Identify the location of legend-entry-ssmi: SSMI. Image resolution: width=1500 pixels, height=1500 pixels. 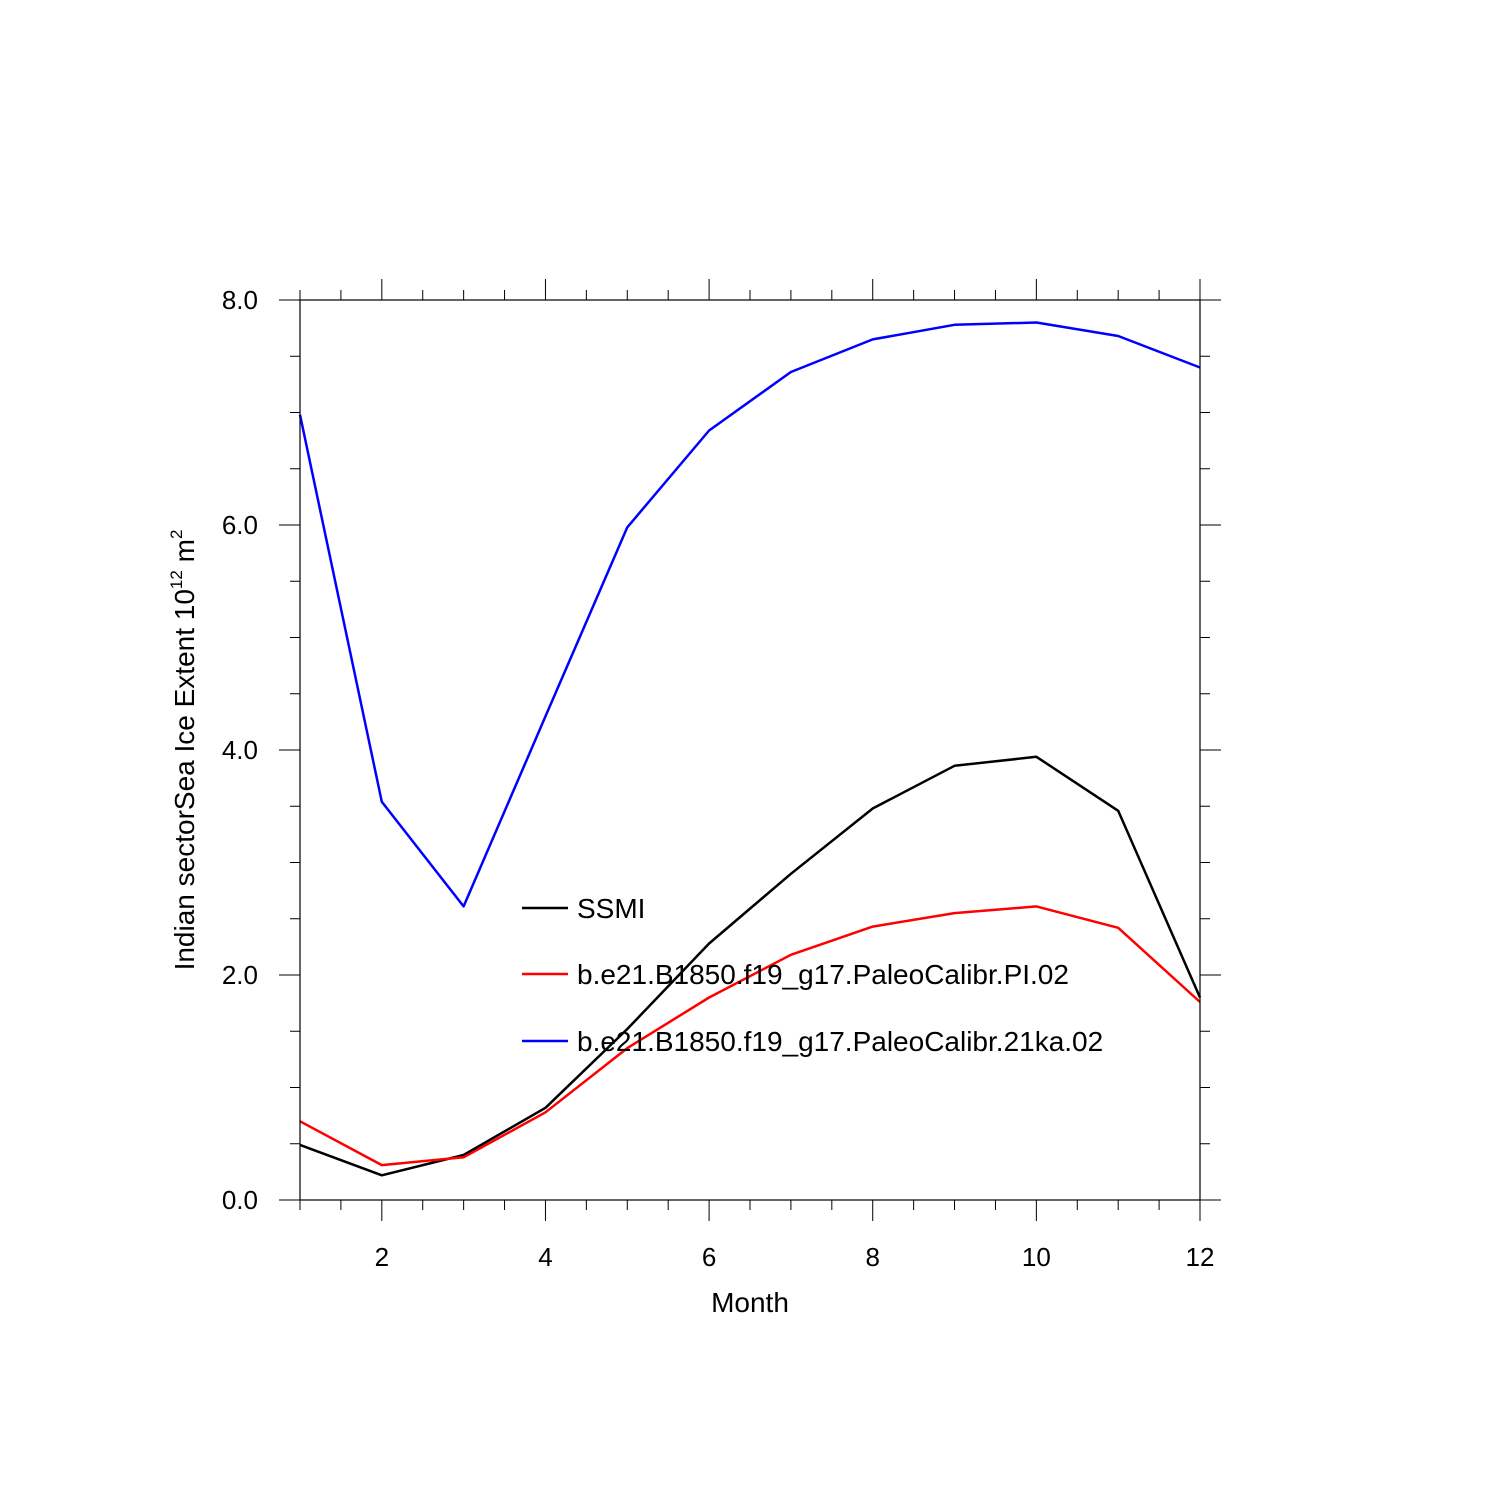
(583, 908).